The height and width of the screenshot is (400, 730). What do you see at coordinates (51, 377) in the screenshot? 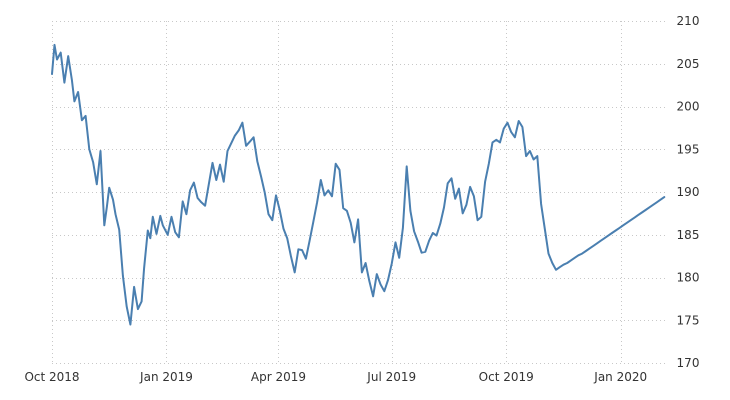
I see `x-tick-label: Oct 2018` at bounding box center [51, 377].